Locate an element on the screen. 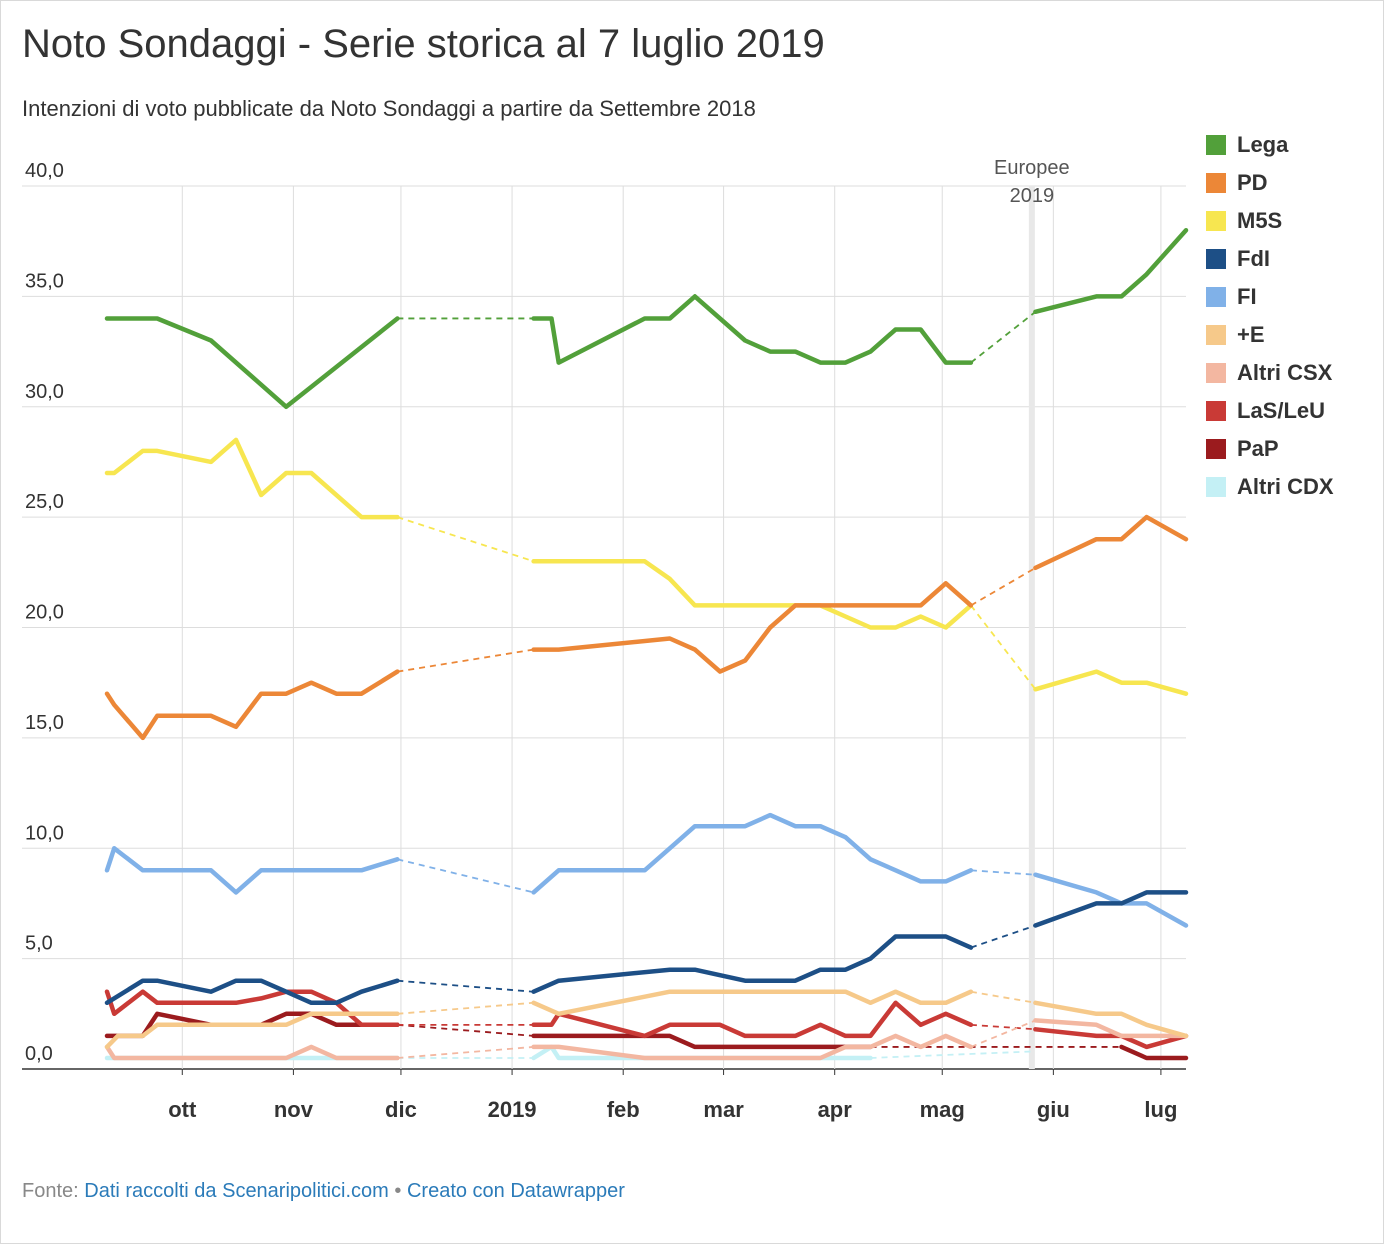 The image size is (1384, 1244). series-gap-altri-csx is located at coordinates (465, 1052).